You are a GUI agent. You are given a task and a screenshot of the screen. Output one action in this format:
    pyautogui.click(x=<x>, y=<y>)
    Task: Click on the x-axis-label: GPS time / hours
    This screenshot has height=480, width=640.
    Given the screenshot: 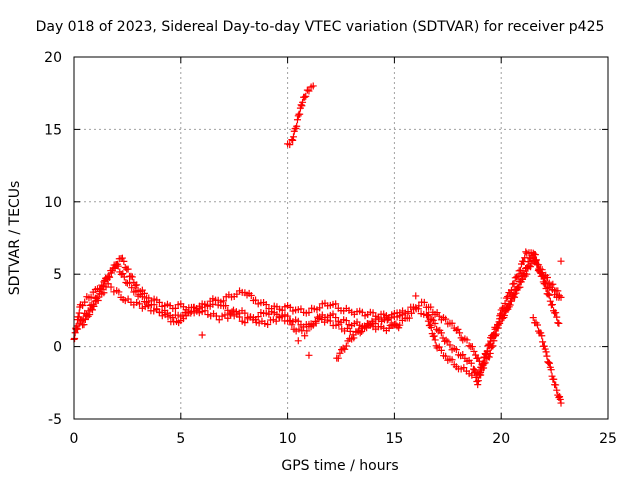 What is the action you would take?
    pyautogui.click(x=339, y=466)
    